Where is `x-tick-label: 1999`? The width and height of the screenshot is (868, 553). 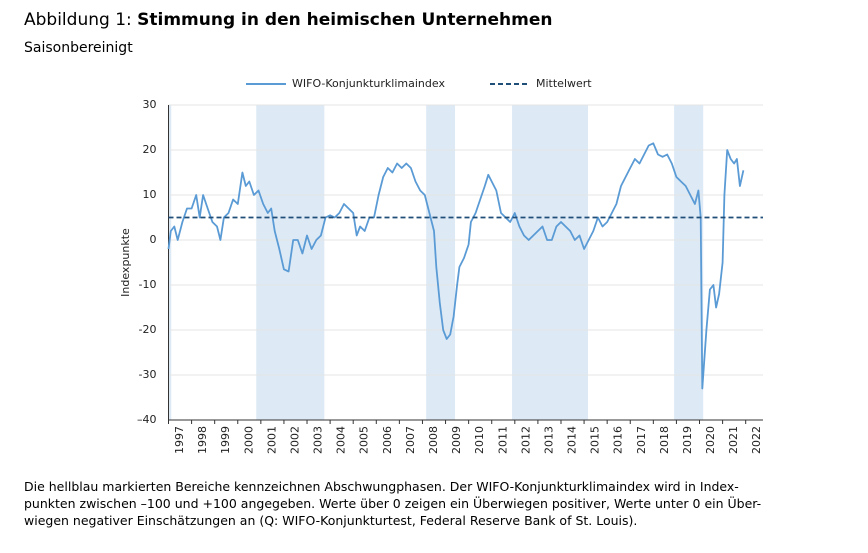 x-tick-label: 1999 is located at coordinates (225, 440).